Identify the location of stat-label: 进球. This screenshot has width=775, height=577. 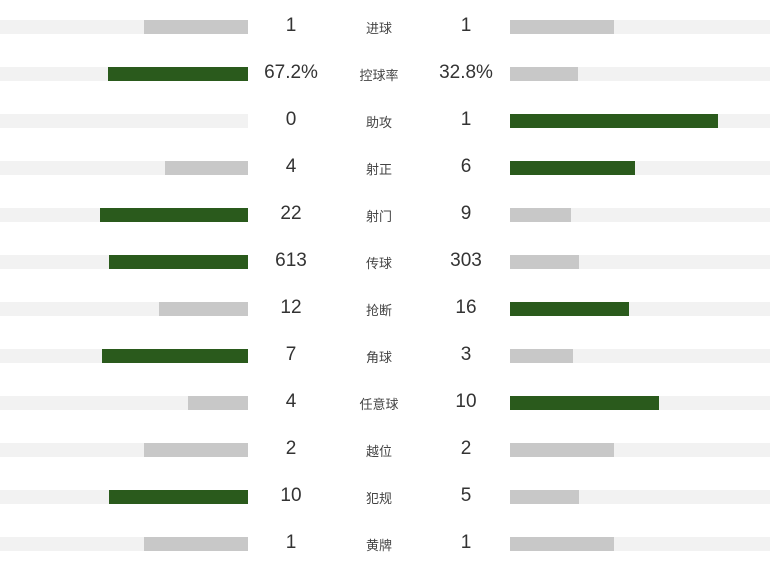
(378, 28).